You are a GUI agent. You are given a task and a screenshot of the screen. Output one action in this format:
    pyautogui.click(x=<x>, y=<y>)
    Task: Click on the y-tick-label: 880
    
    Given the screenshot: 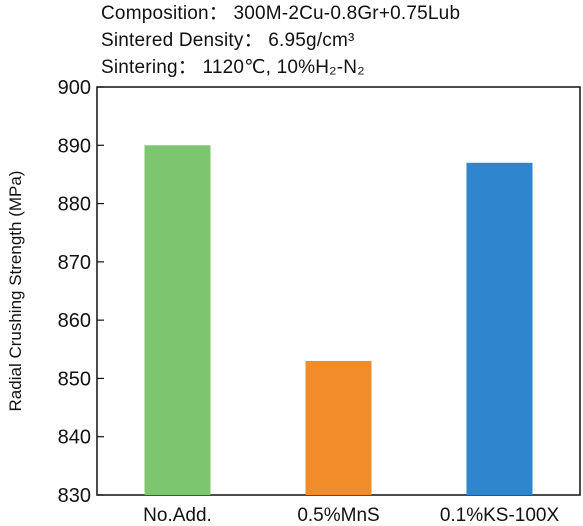 What is the action you would take?
    pyautogui.click(x=74, y=205)
    